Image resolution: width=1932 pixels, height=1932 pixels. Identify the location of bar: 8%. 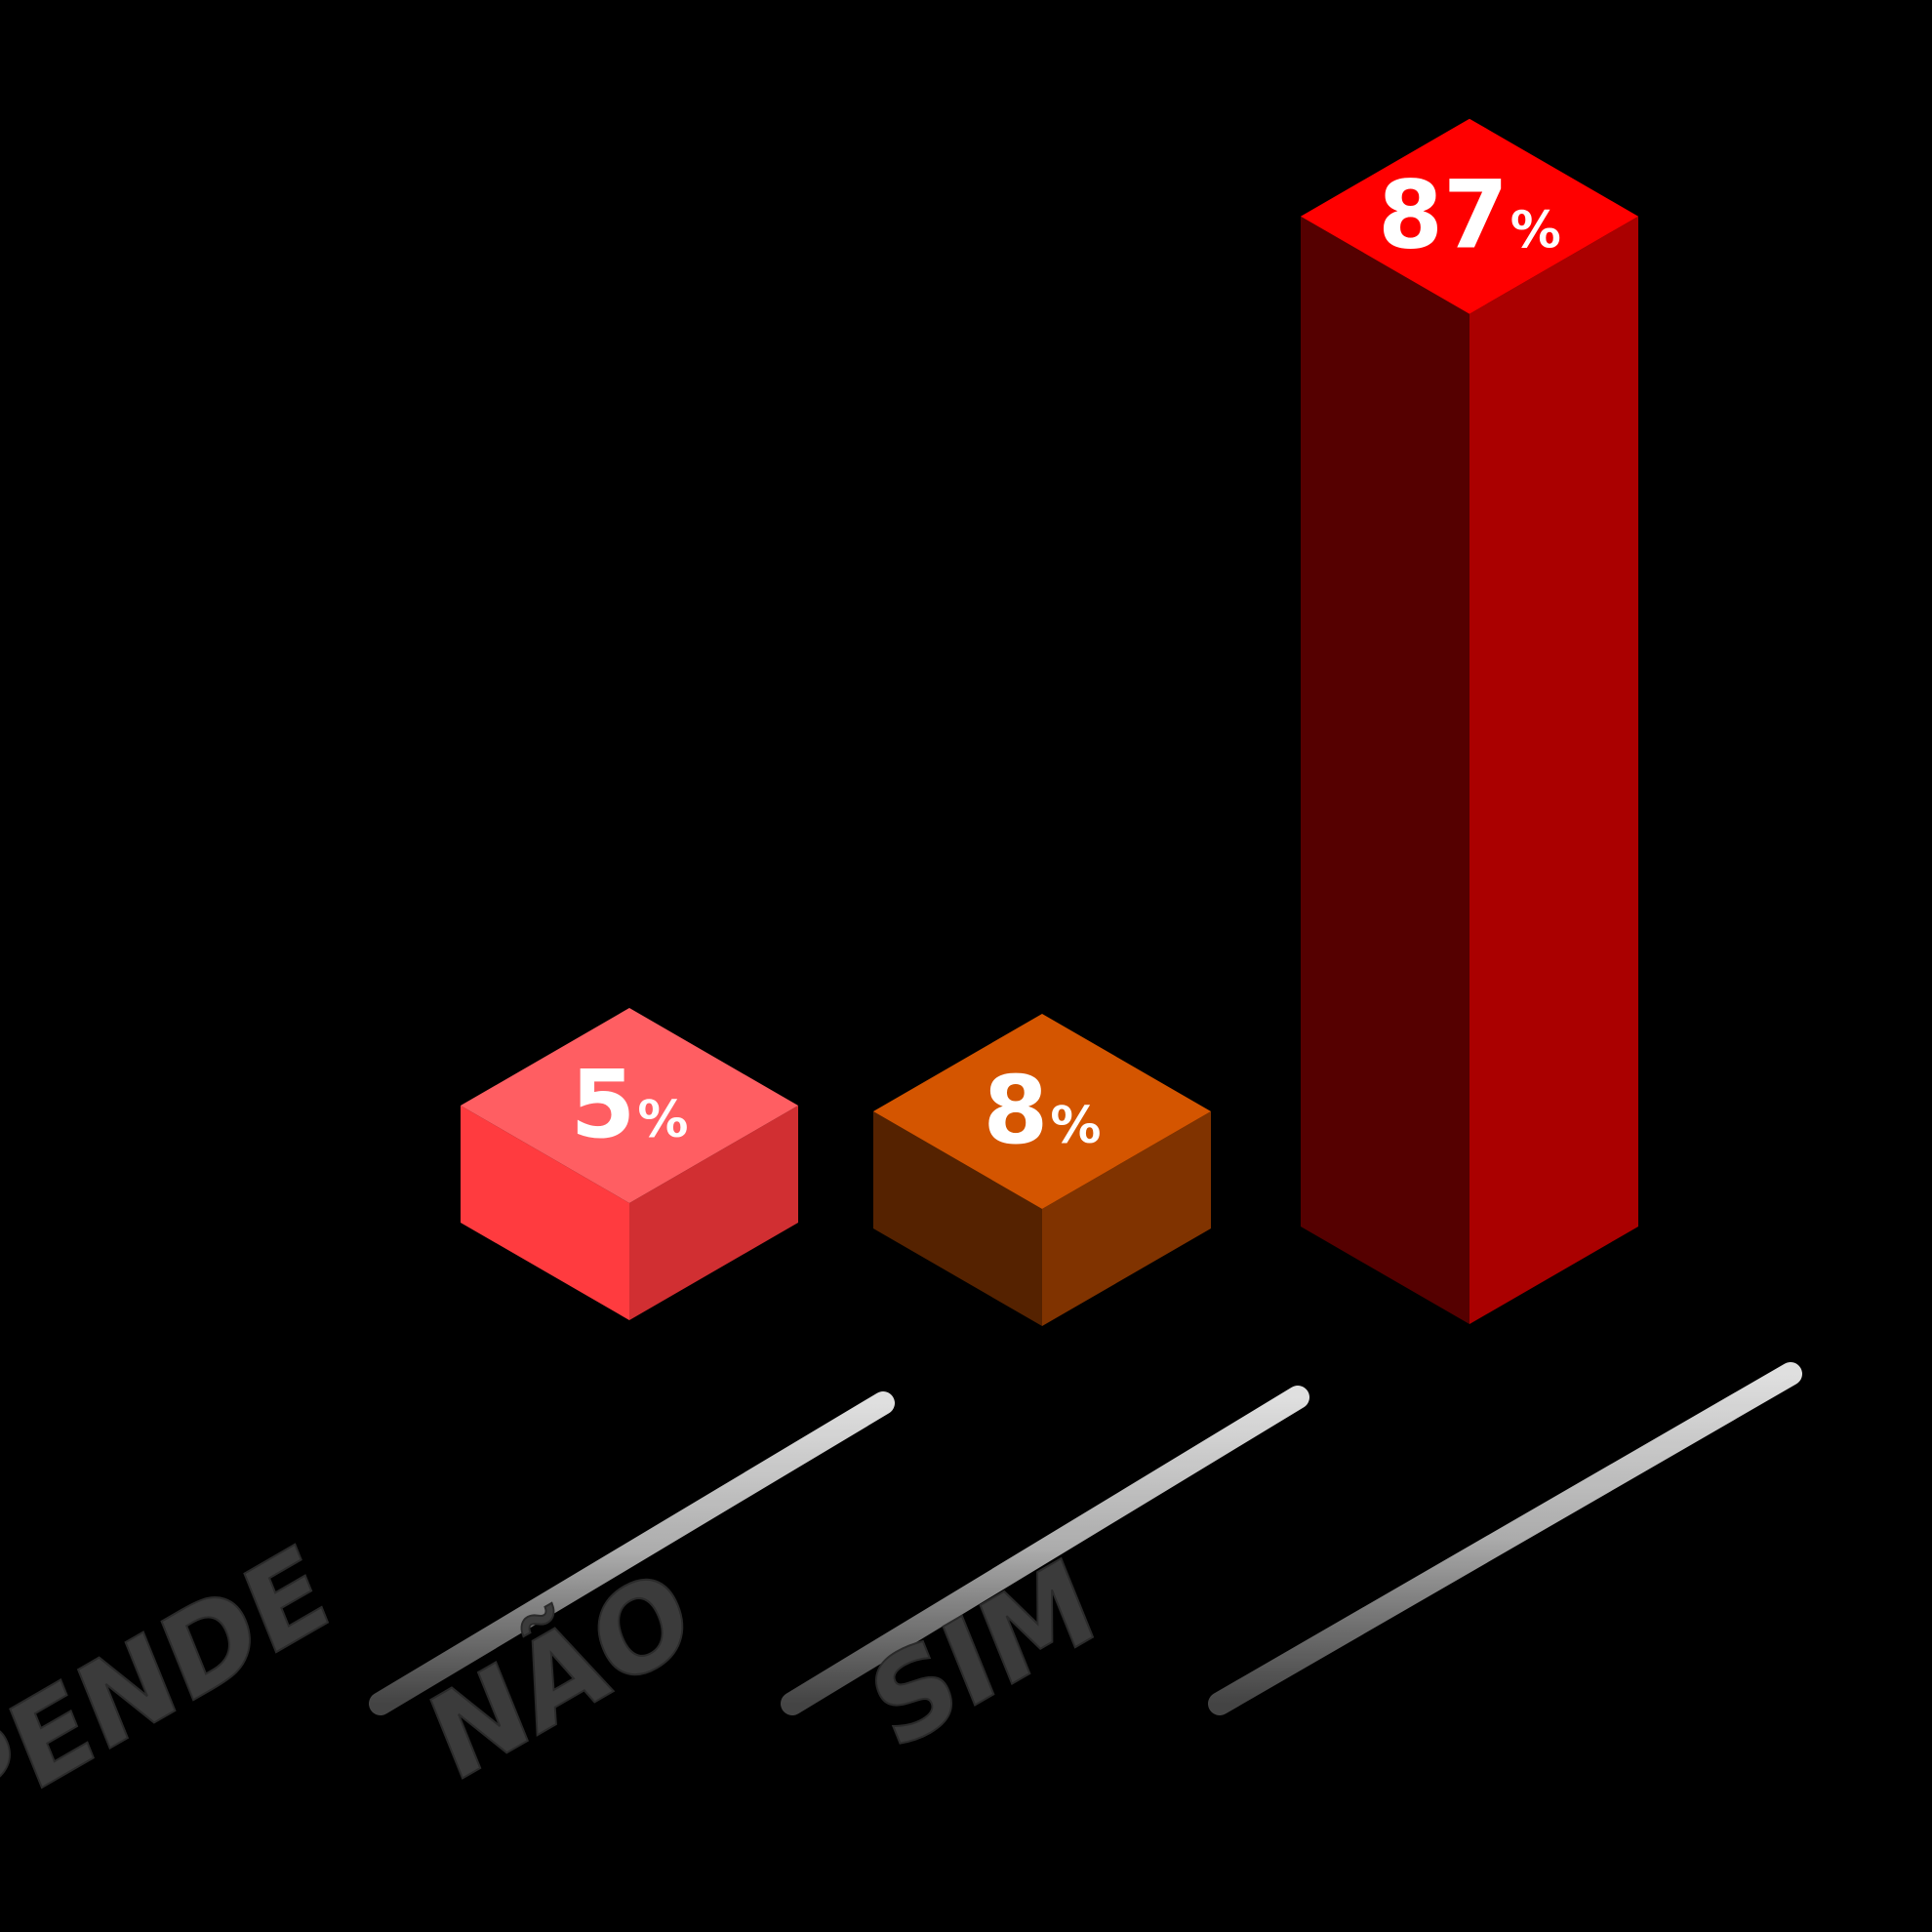
(1042, 1170).